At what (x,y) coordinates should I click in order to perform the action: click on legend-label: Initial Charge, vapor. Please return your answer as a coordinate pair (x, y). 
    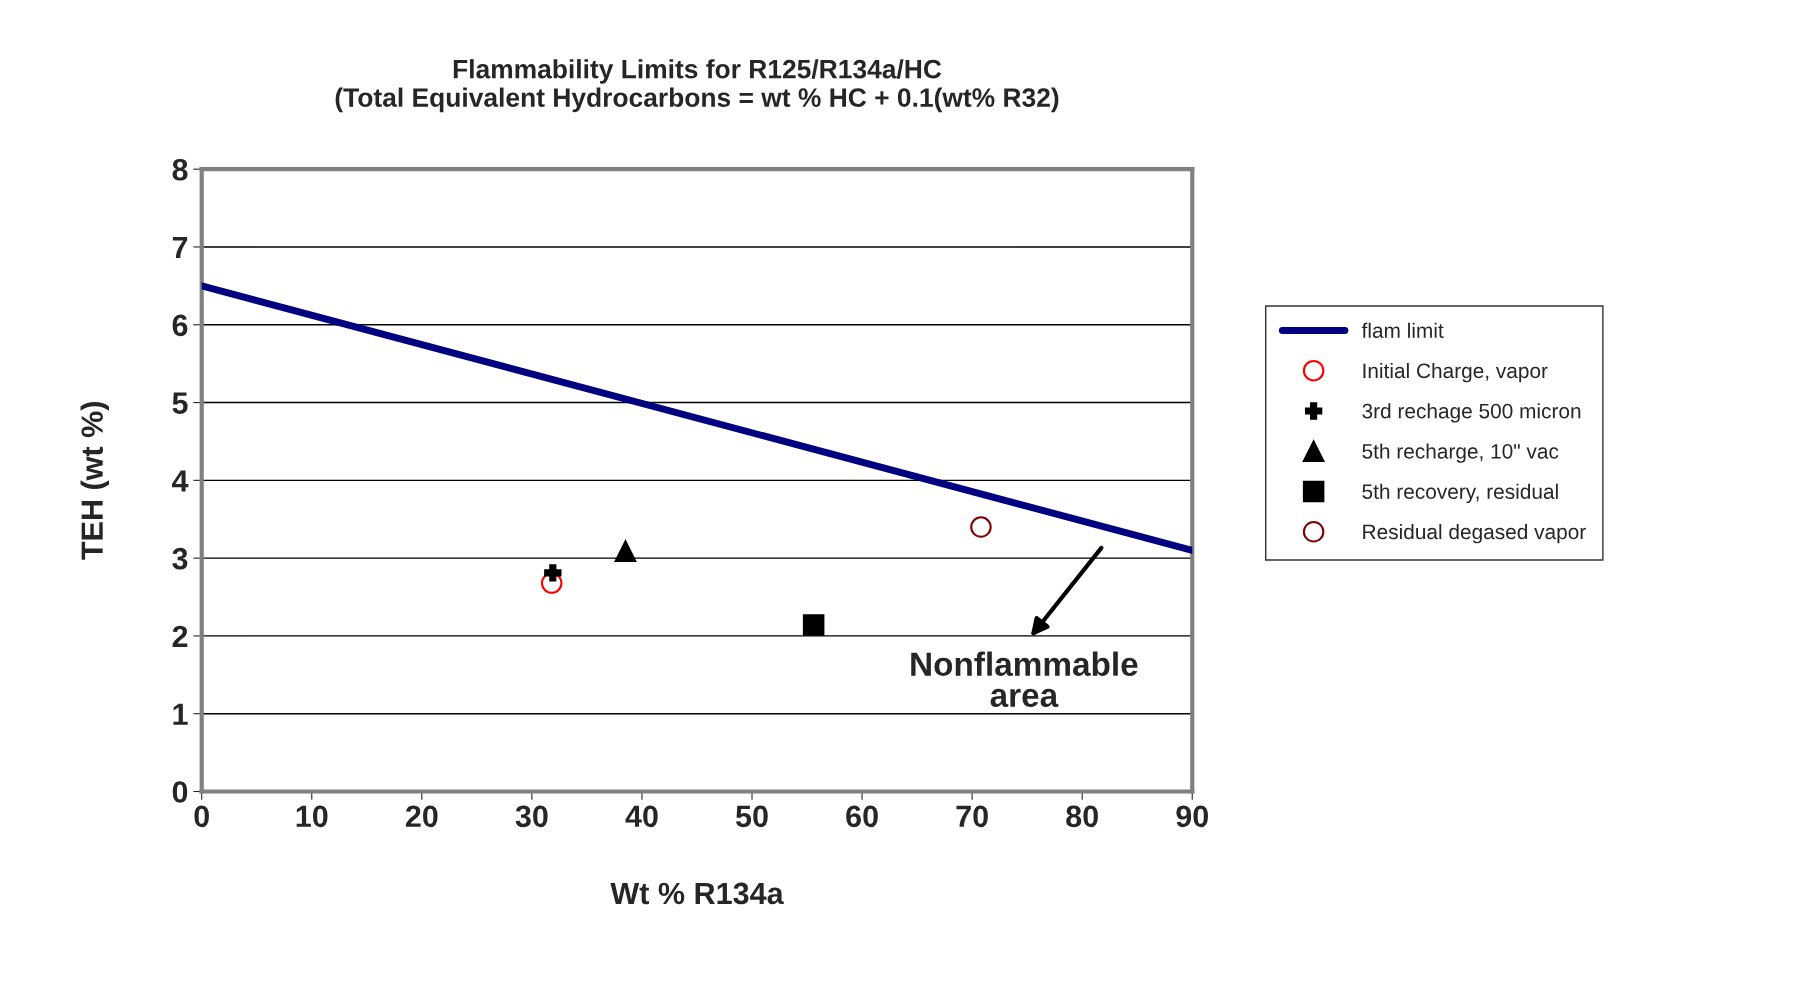
    Looking at the image, I should click on (1455, 372).